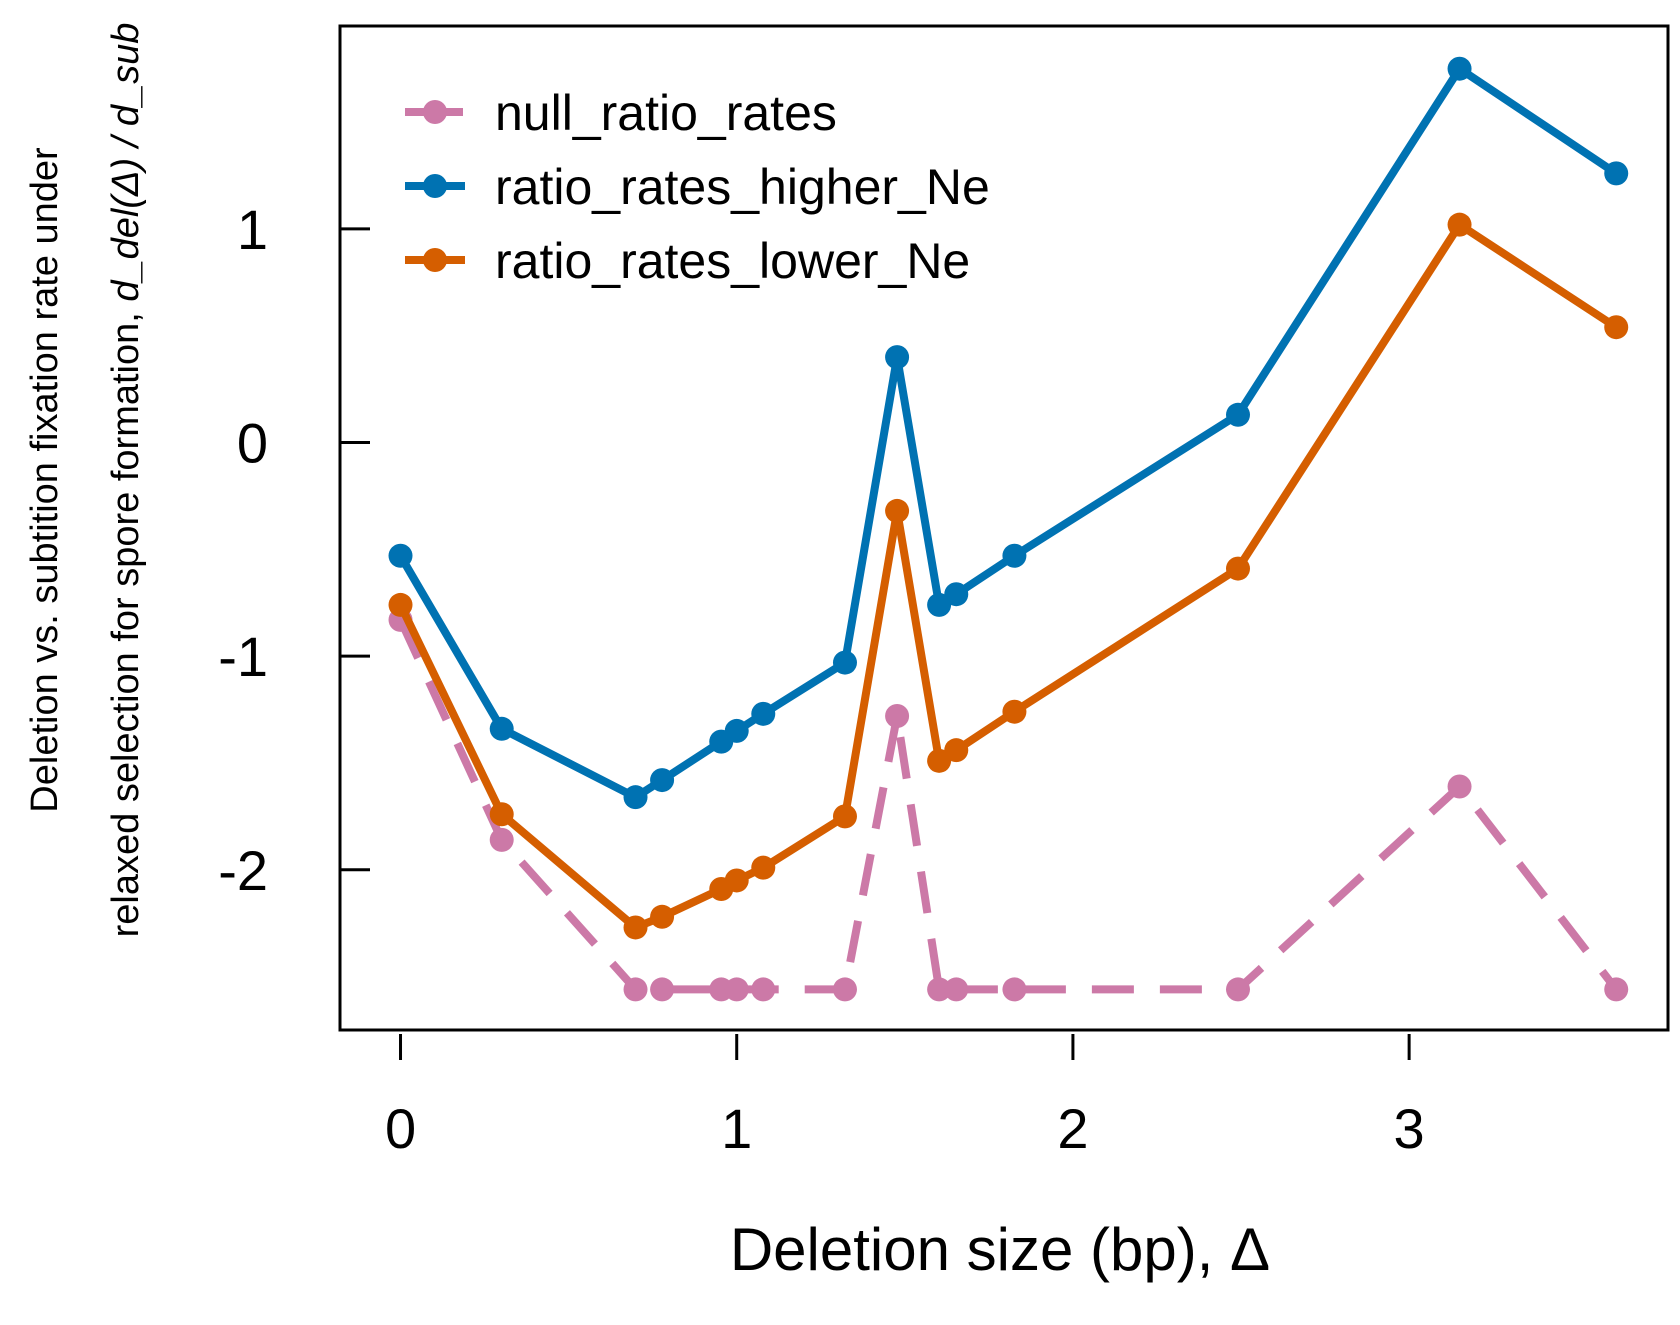 The height and width of the screenshot is (1325, 1680). What do you see at coordinates (243, 870) in the screenshot?
I see `y-tick-label: -2` at bounding box center [243, 870].